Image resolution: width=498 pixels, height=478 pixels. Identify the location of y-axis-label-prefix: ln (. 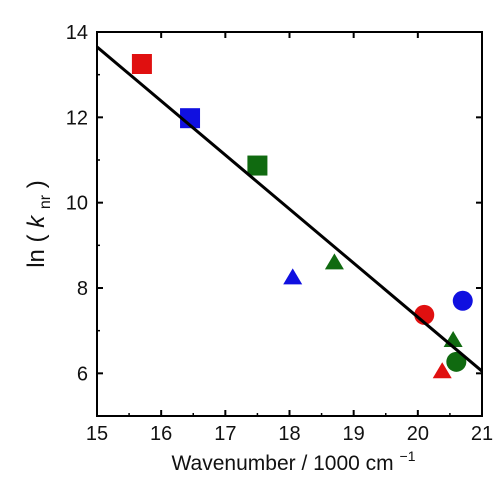
(36, 250).